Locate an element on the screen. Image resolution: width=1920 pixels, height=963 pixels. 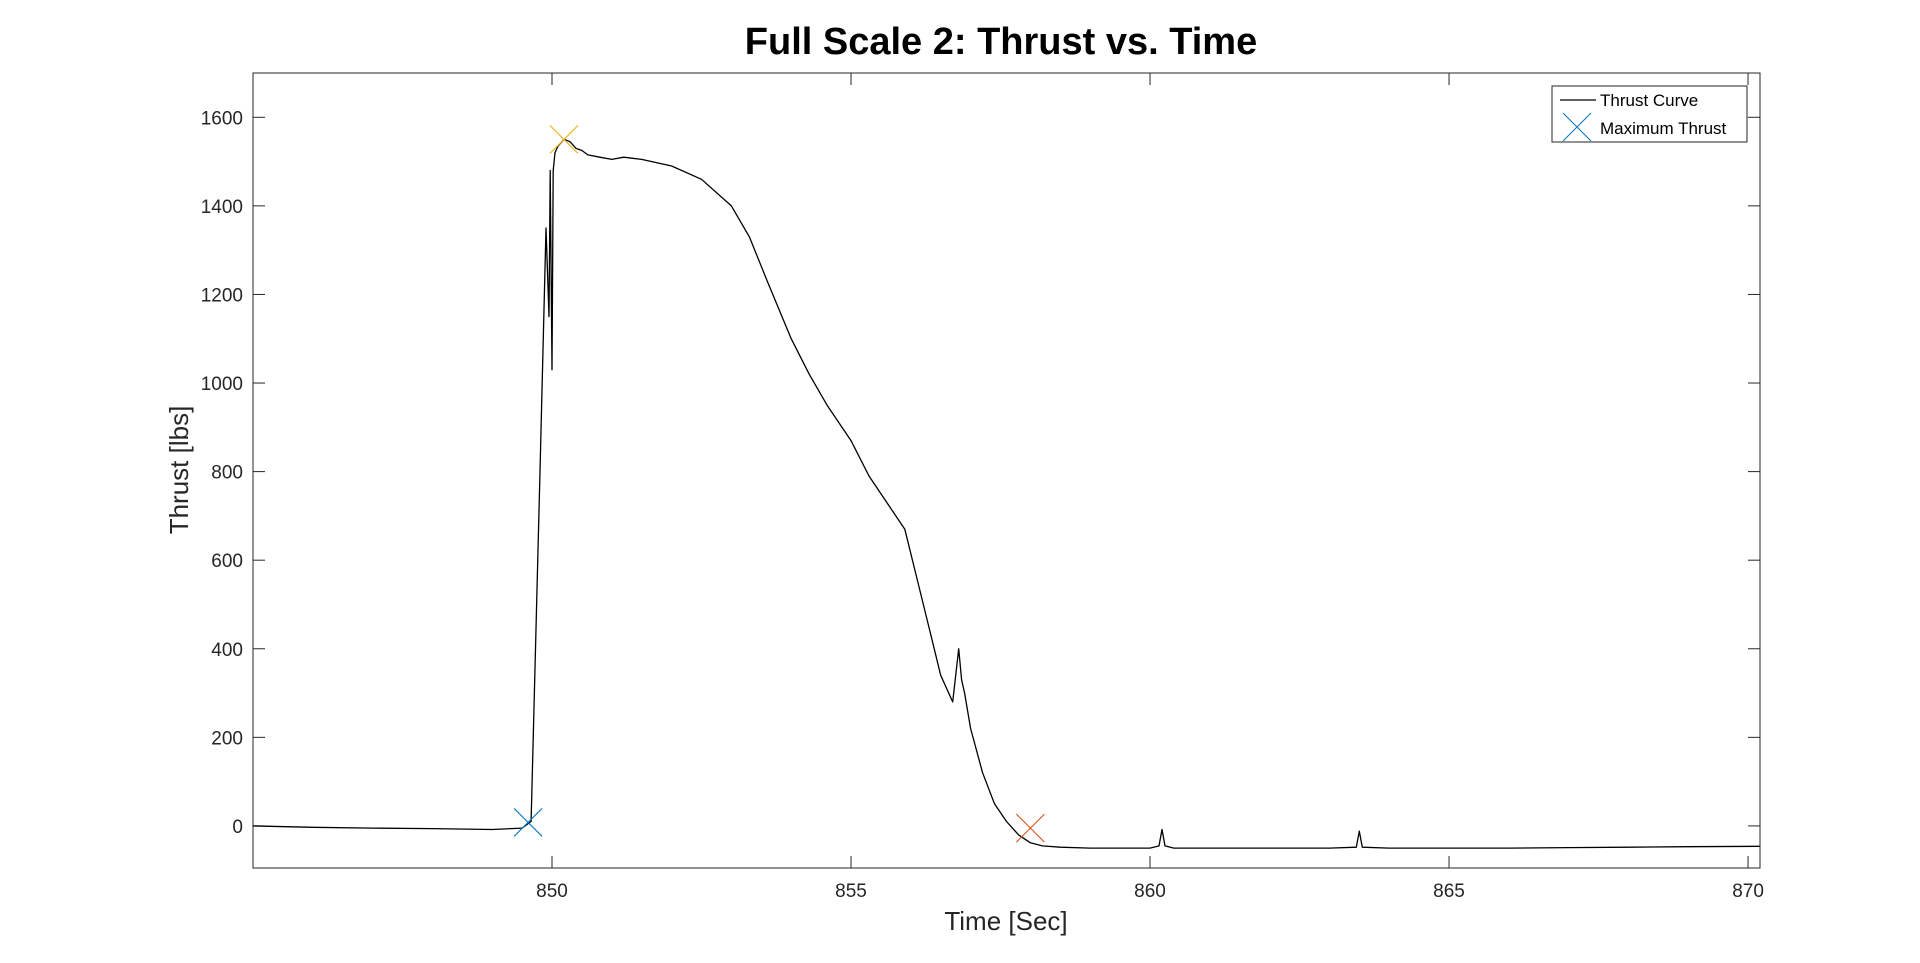
legend-box is located at coordinates (1649, 114).